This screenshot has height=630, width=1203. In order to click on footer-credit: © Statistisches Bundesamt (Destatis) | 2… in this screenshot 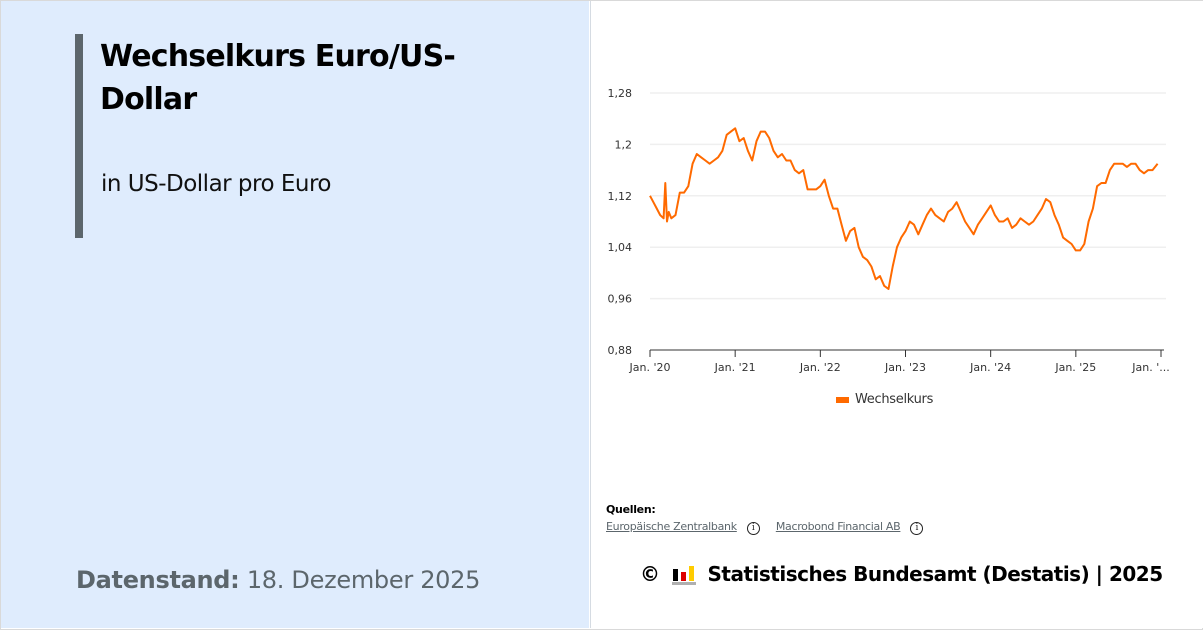, I will do `click(901, 574)`.